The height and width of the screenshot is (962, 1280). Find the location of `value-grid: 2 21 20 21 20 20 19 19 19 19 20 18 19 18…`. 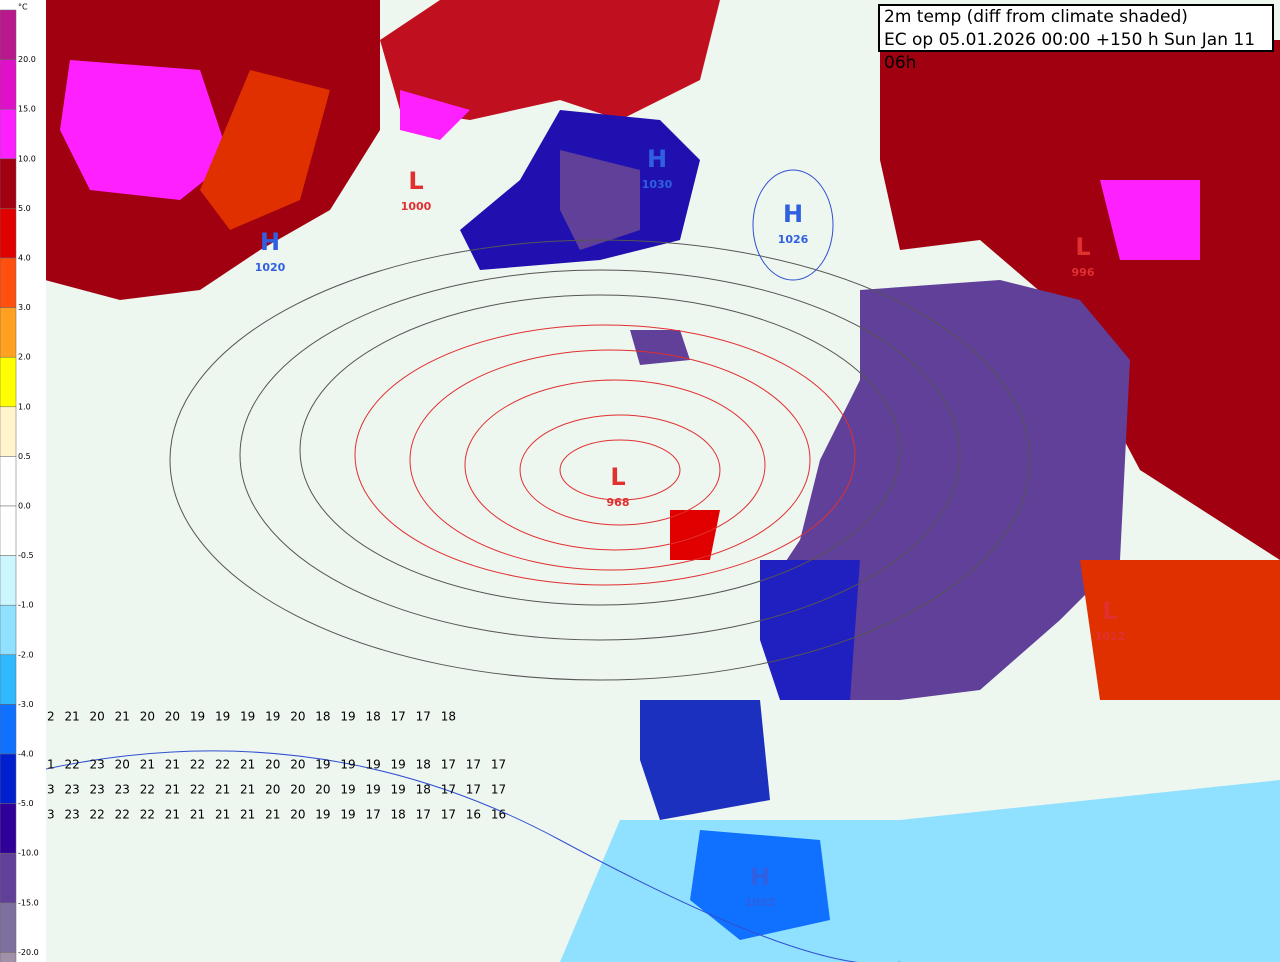

value-grid: 2 21 20 21 20 20 19 19 19 19 20 18 19 18… is located at coordinates (276, 766).